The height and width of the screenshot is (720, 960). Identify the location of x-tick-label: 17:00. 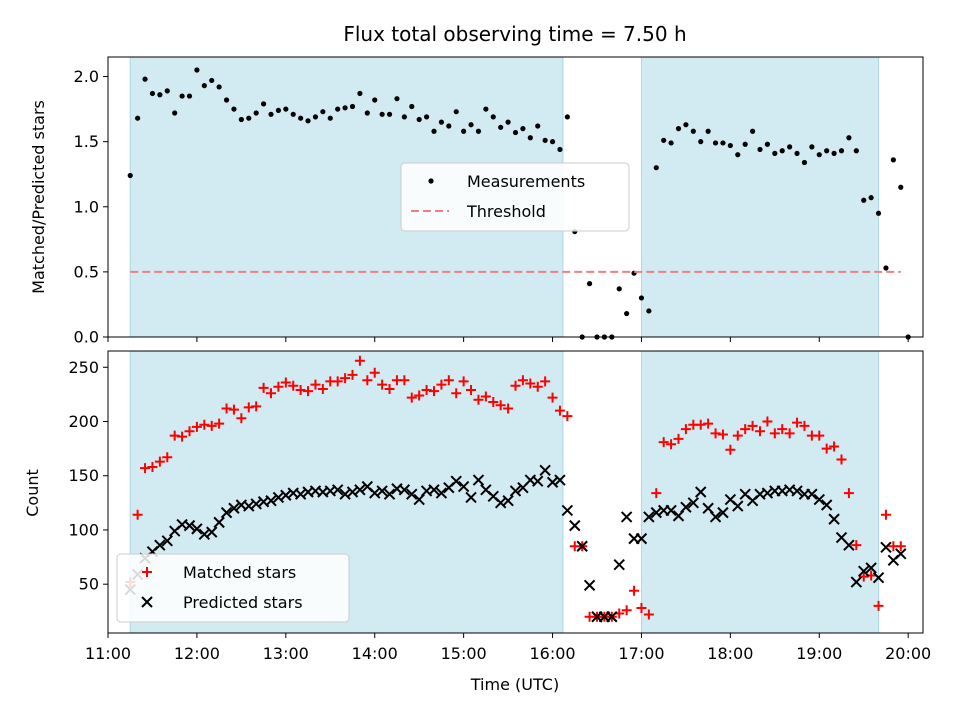
(641, 653).